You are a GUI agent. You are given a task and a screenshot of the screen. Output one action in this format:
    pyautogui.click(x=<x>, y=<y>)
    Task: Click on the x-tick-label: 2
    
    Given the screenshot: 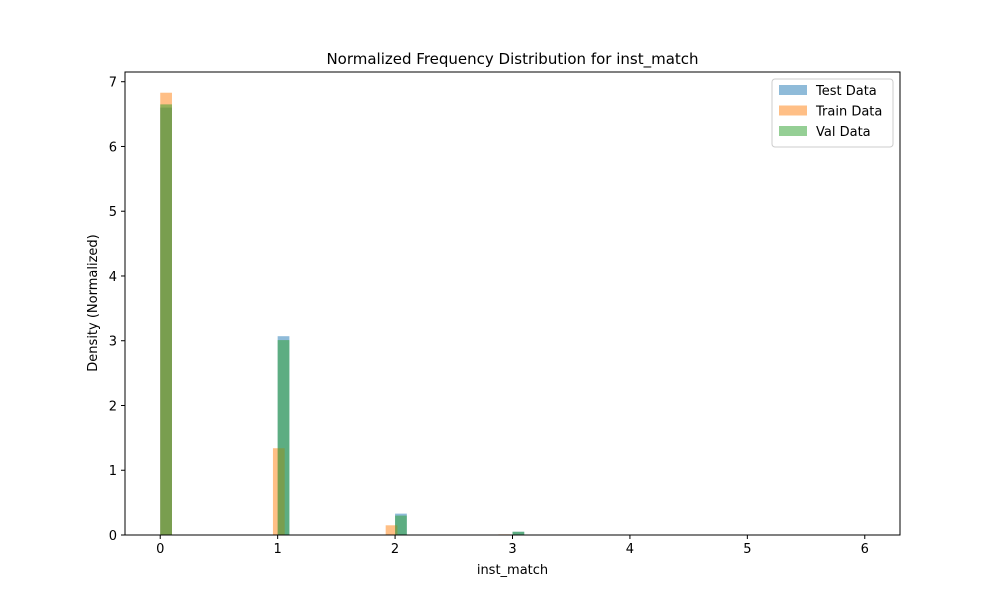 What is the action you would take?
    pyautogui.click(x=395, y=549)
    